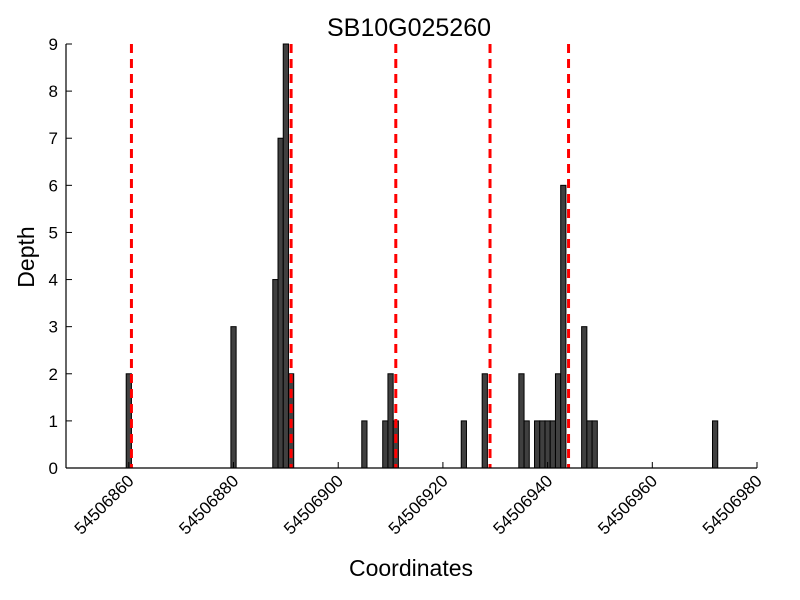 Image resolution: width=800 pixels, height=600 pixels. Describe the element at coordinates (53, 232) in the screenshot. I see `y-tick-label-5: 5` at that location.